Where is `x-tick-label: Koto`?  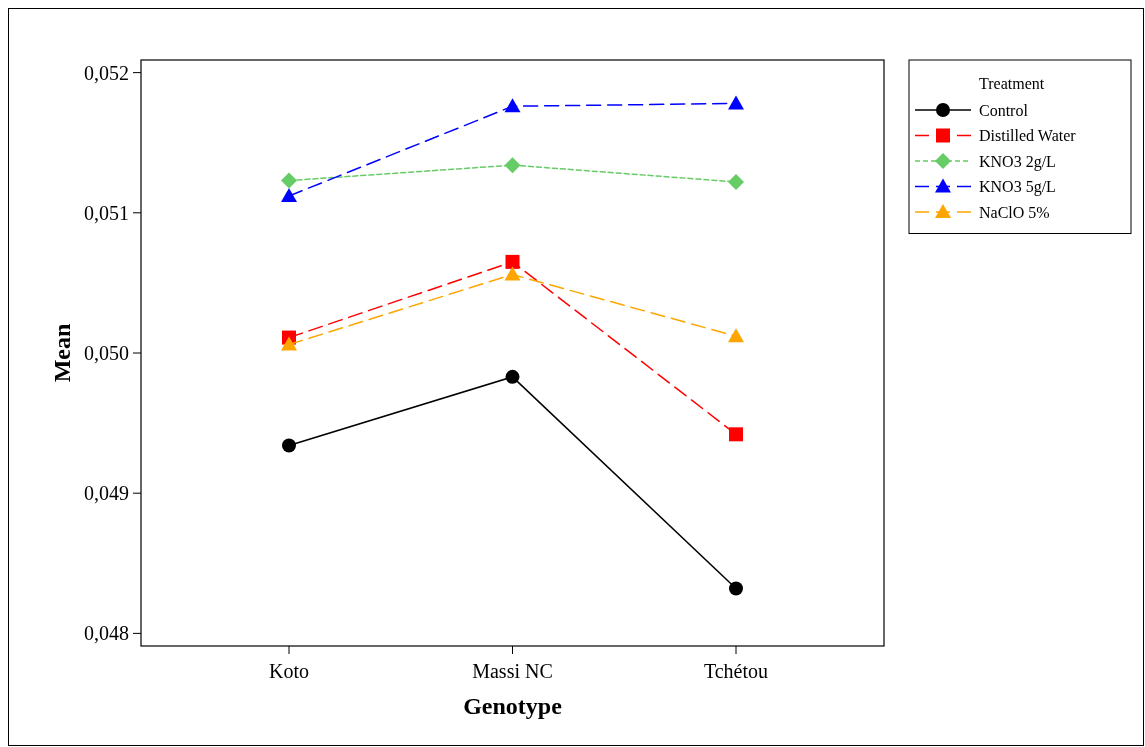
x-tick-label: Koto is located at coordinates (289, 671).